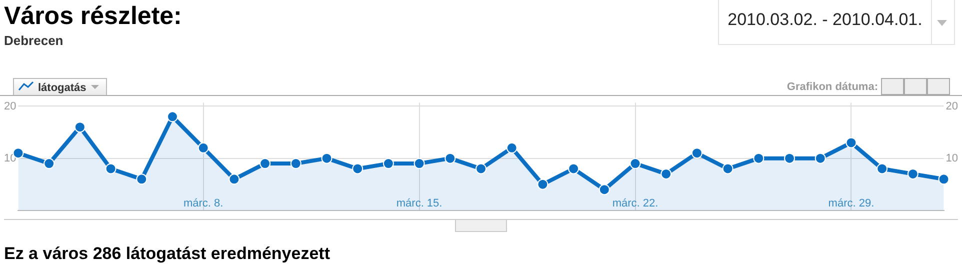 The width and height of the screenshot is (962, 273). What do you see at coordinates (952, 106) in the screenshot?
I see `y2-tick-label: 20` at bounding box center [952, 106].